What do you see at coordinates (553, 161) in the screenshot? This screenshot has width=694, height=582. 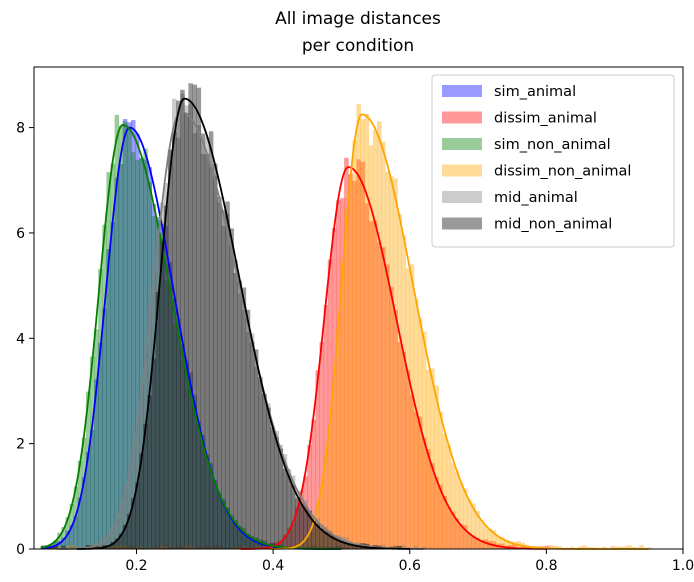 I see `legend-box` at bounding box center [553, 161].